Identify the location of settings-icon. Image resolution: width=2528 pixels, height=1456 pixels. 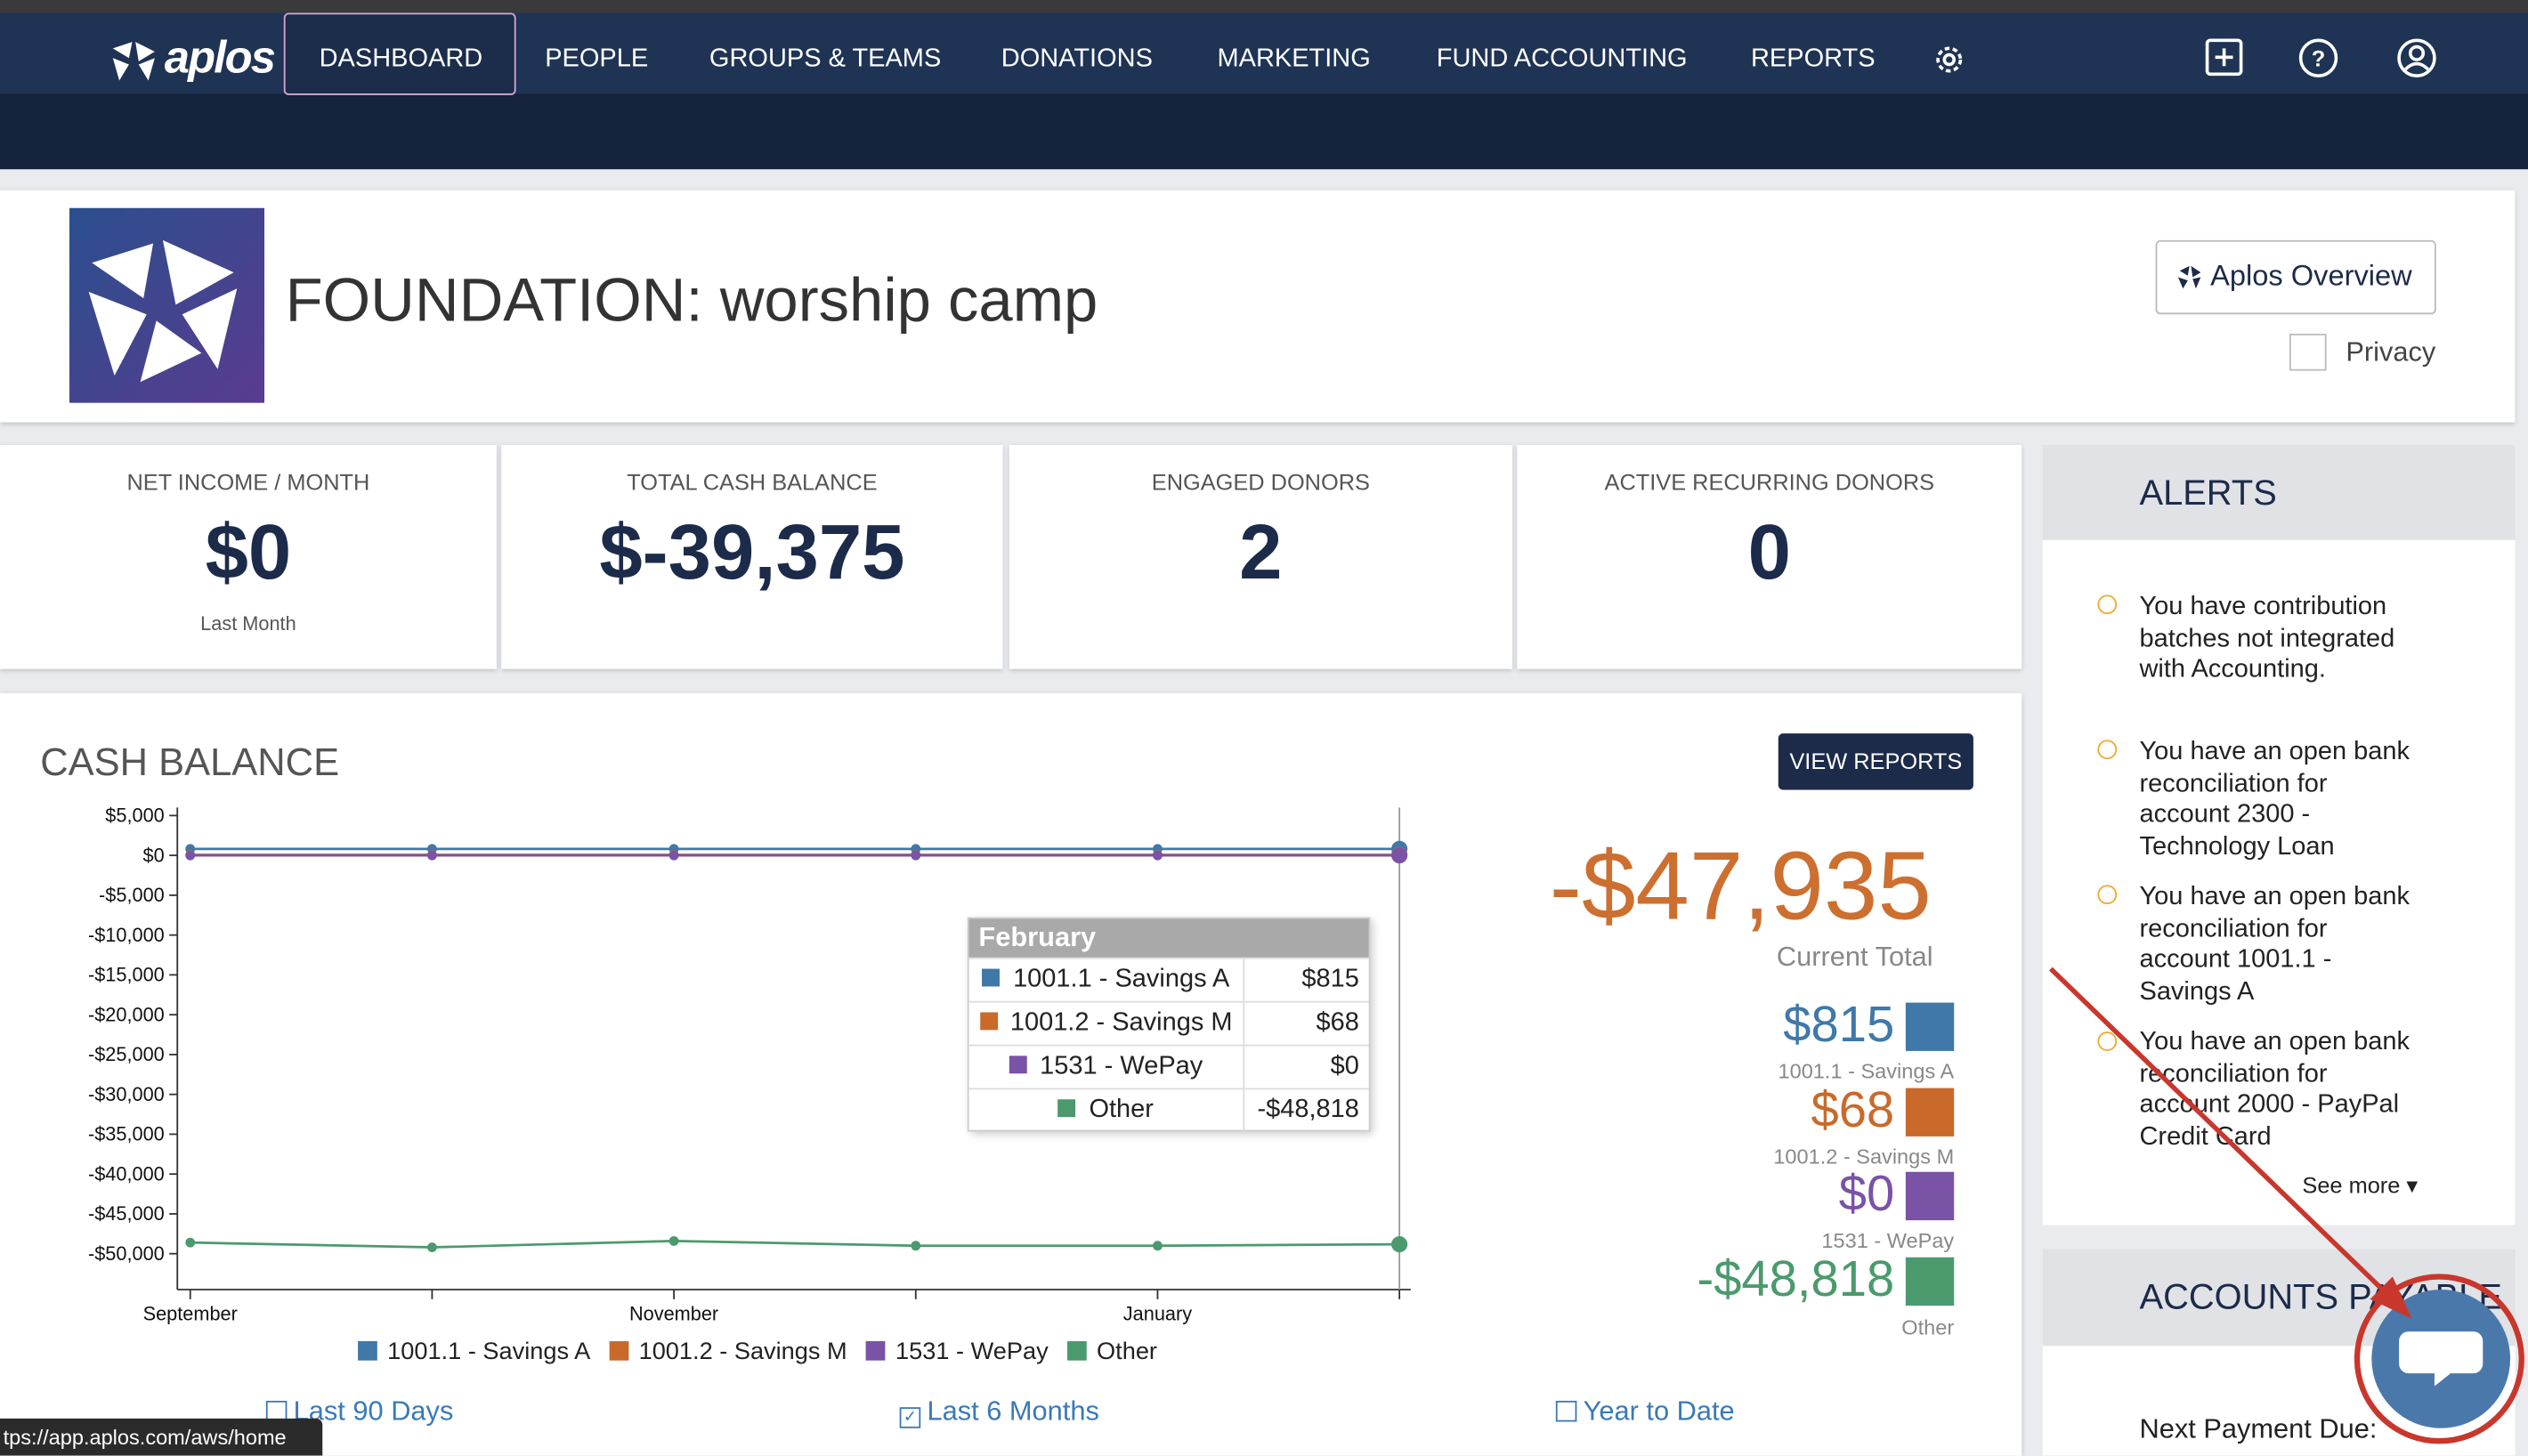
(1949, 59).